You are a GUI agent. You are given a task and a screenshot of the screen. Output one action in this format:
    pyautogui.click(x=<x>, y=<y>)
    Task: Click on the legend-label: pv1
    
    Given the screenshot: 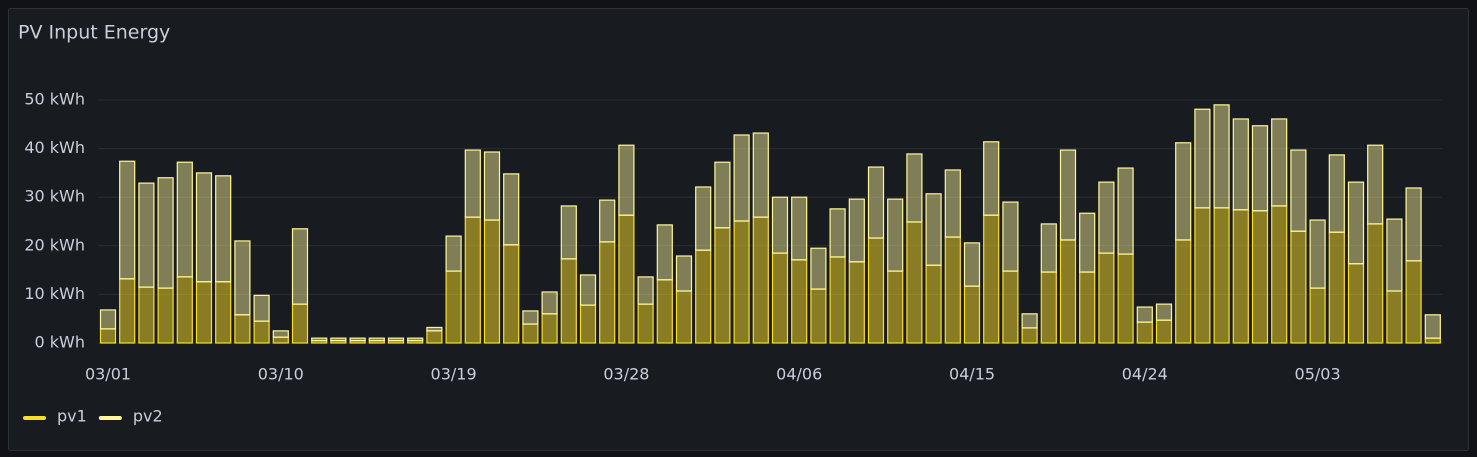 What is the action you would take?
    pyautogui.click(x=72, y=416)
    